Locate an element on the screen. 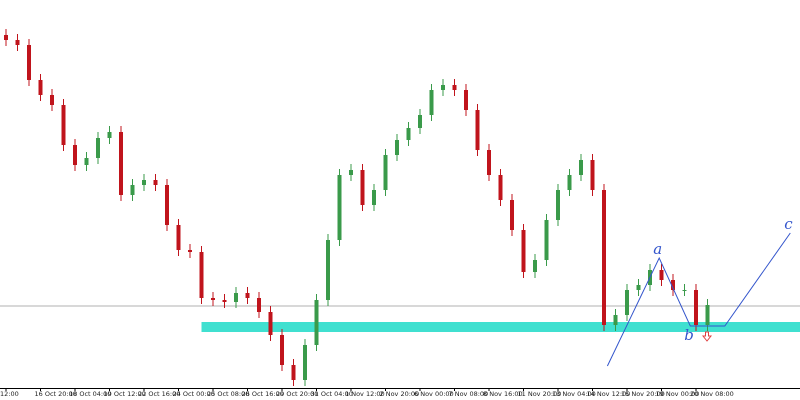  x-tick-label: 16 Oct 20:00 is located at coordinates (56, 394).